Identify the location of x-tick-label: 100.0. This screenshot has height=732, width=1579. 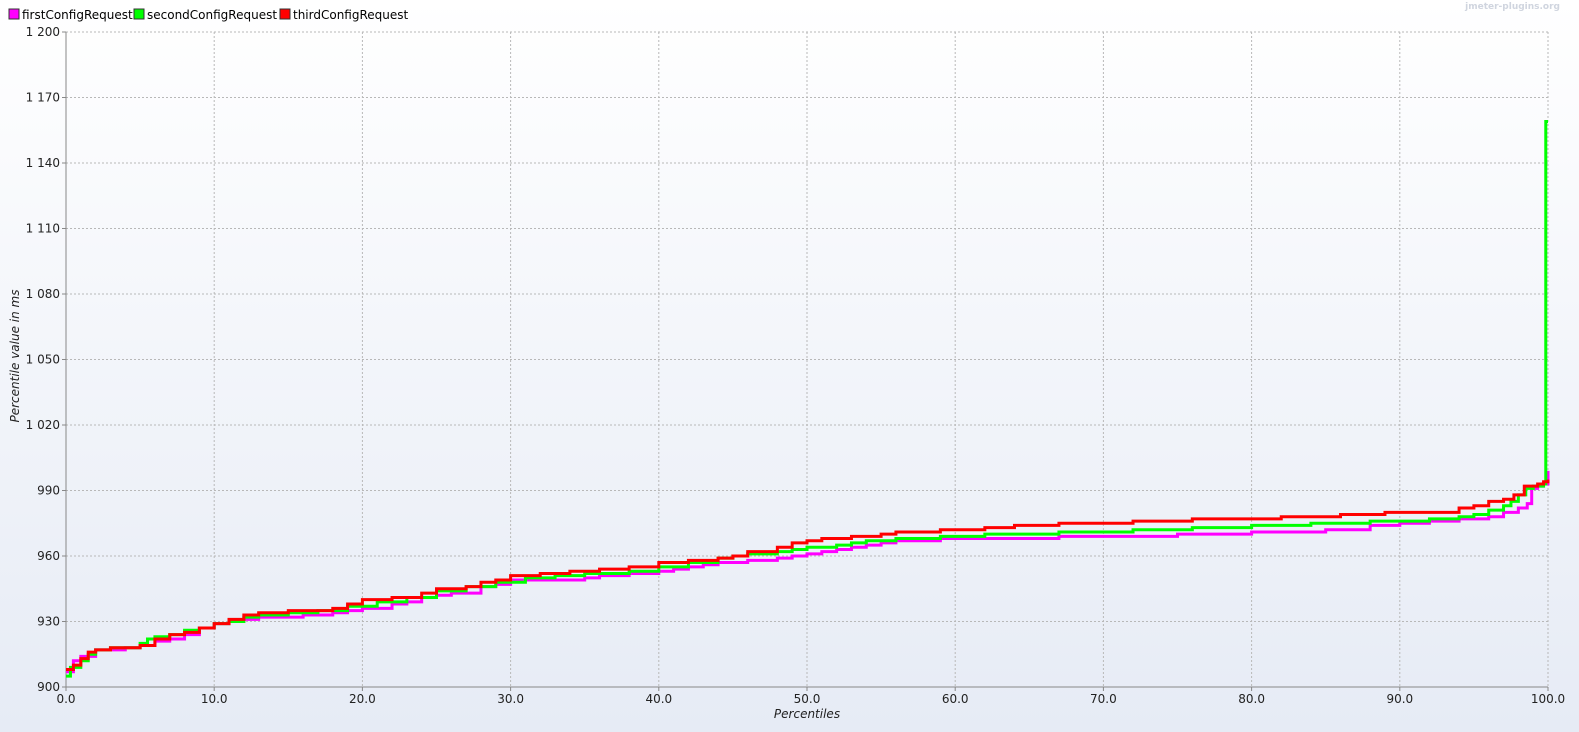
(1548, 699).